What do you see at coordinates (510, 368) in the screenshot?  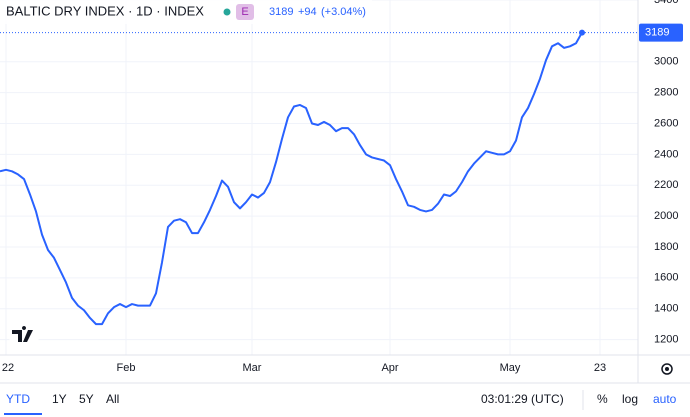 I see `x-tick-label: May` at bounding box center [510, 368].